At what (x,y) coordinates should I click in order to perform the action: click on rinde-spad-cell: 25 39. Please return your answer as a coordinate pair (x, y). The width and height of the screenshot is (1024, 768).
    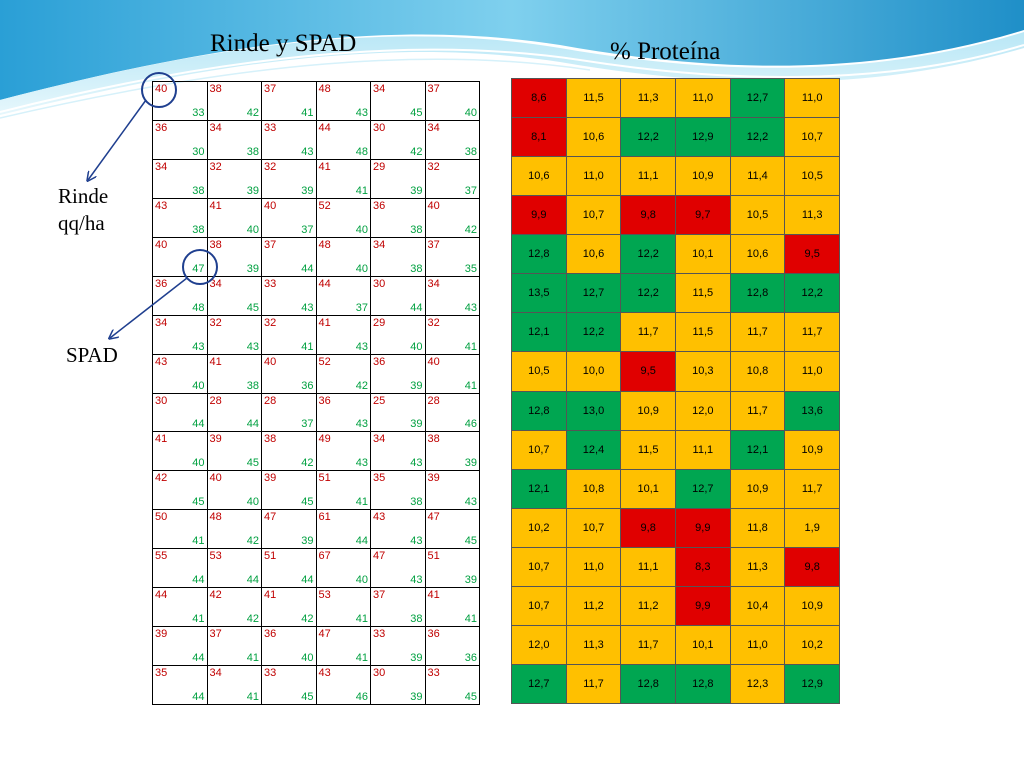
    Looking at the image, I should click on (398, 413).